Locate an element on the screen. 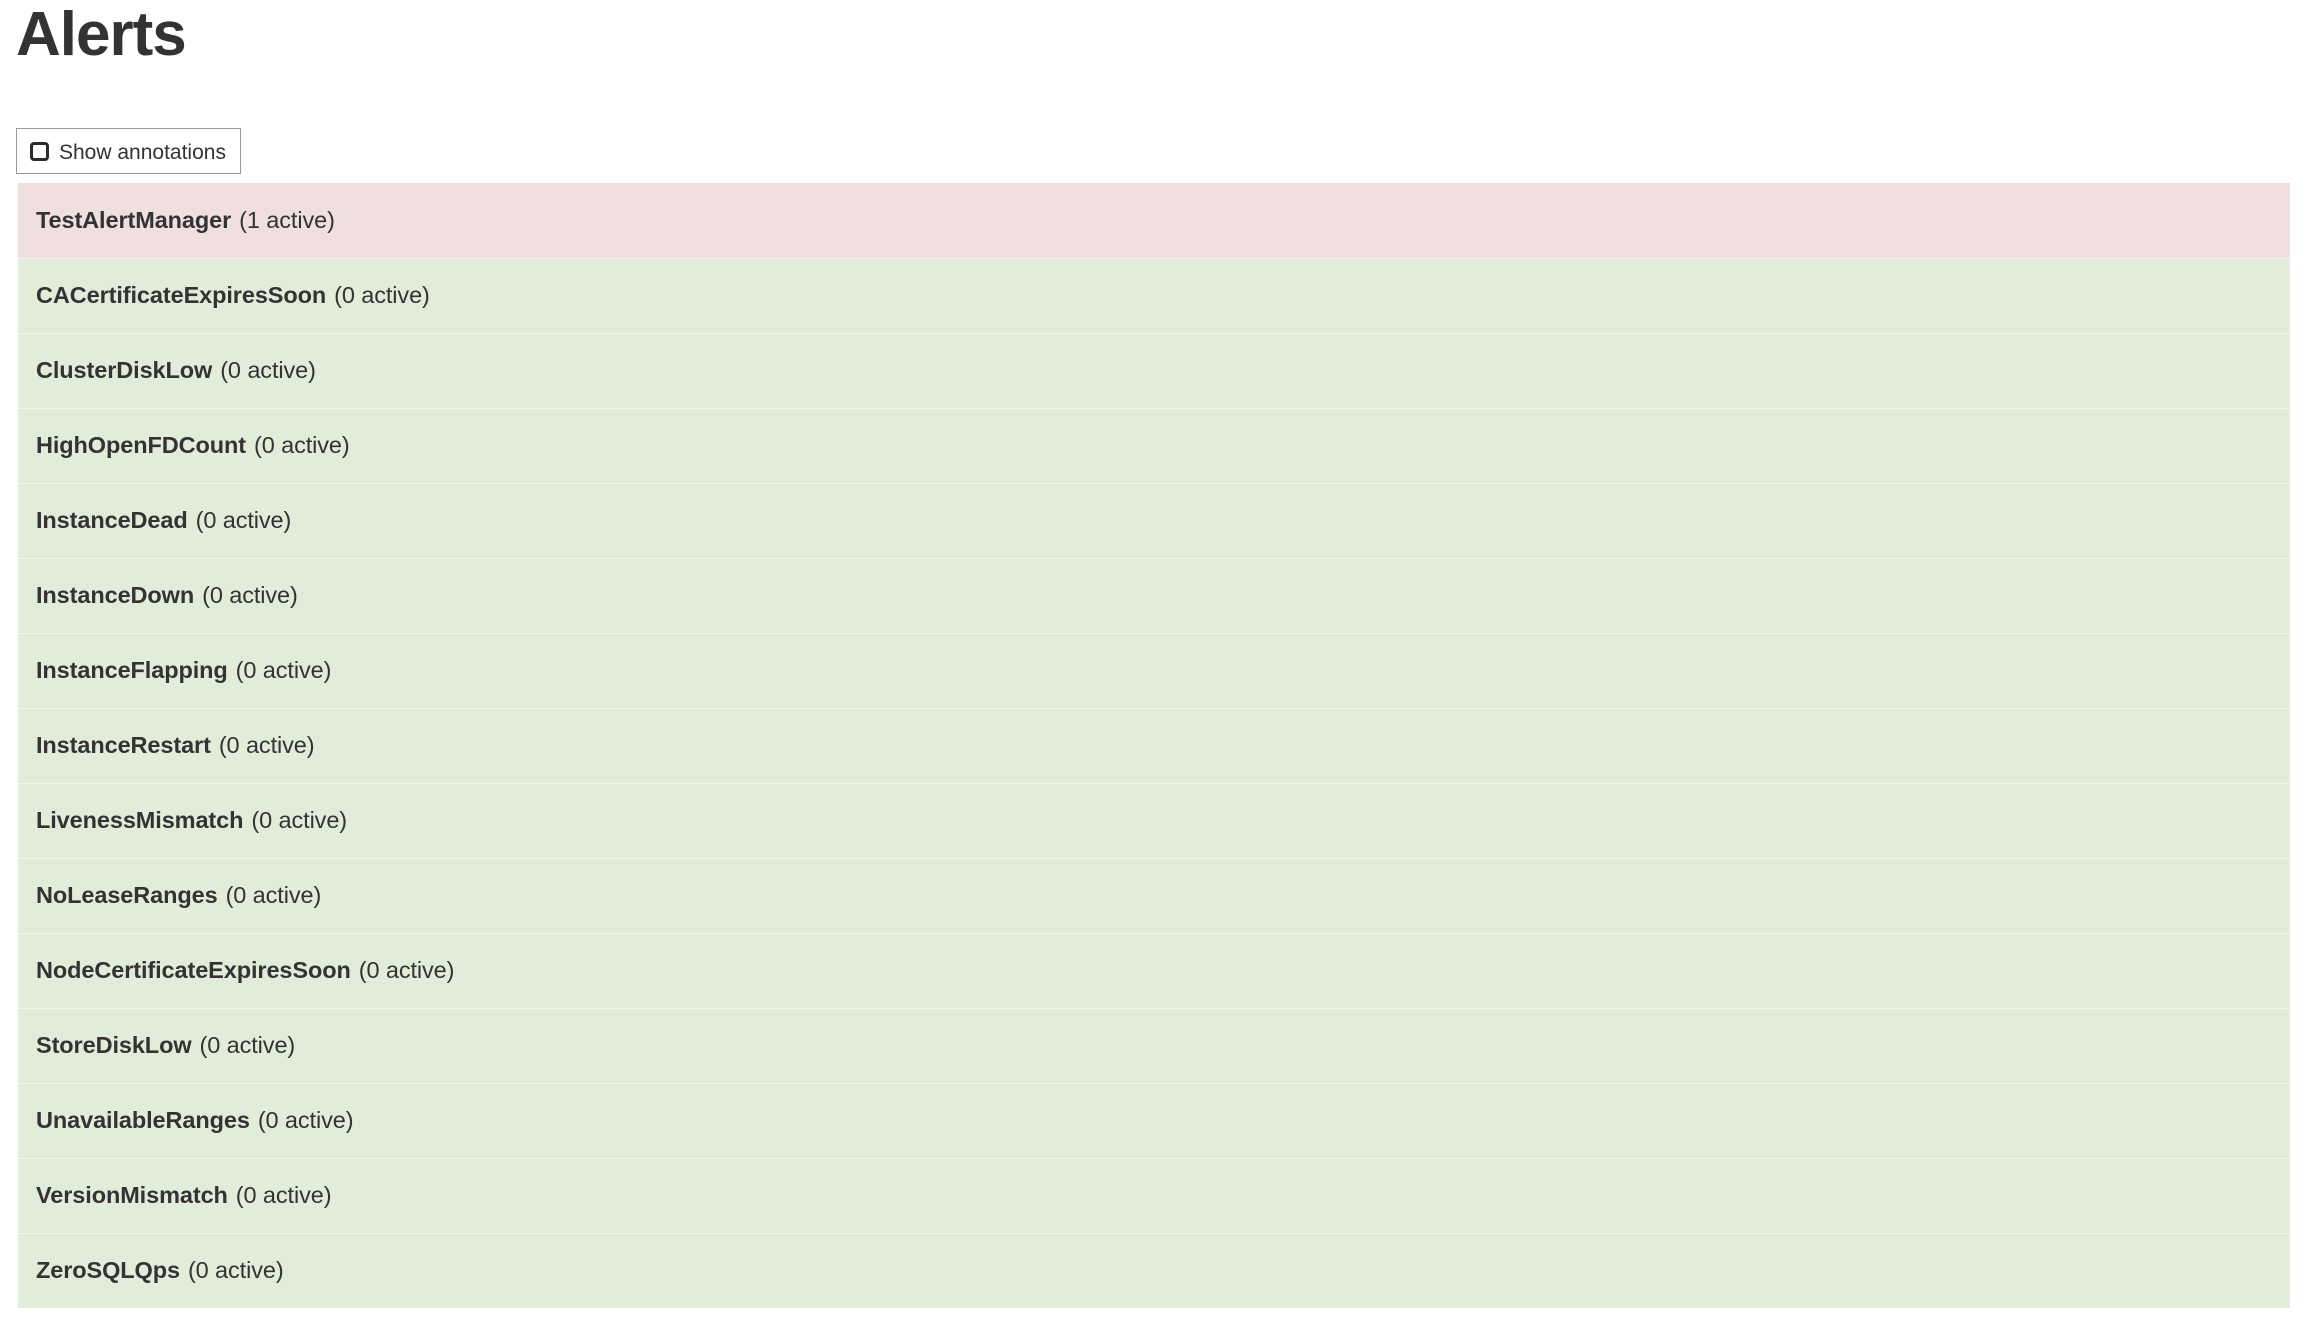  alert-active-count: (1 active) is located at coordinates (287, 219).